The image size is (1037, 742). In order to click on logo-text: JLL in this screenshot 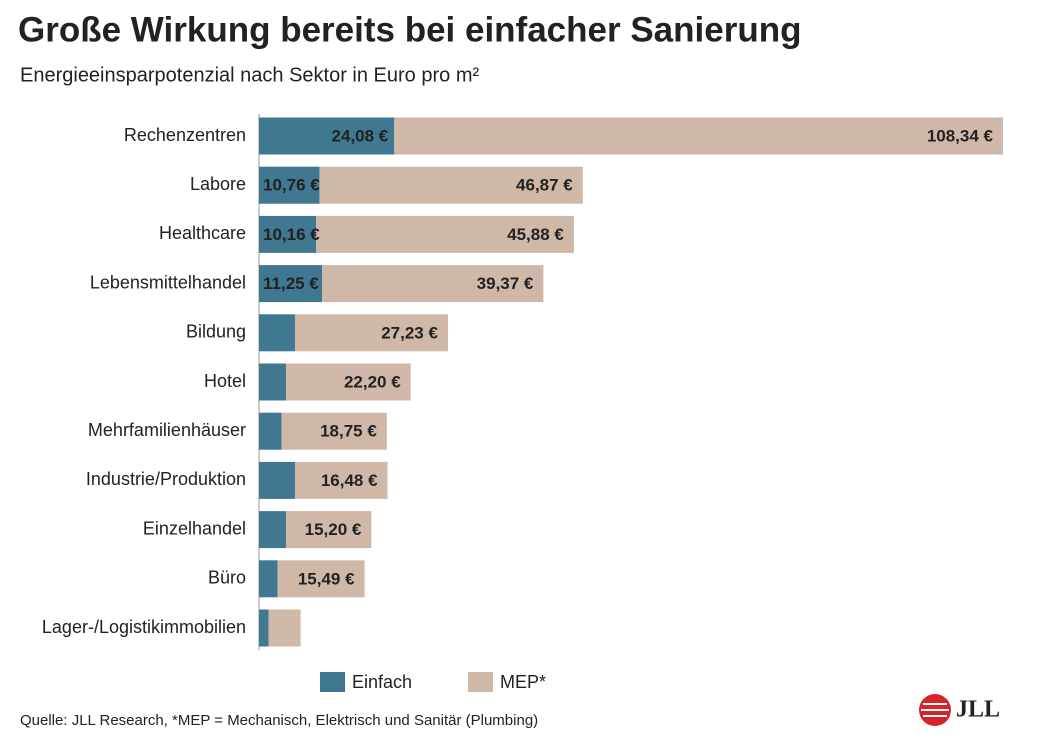, I will do `click(978, 710)`.